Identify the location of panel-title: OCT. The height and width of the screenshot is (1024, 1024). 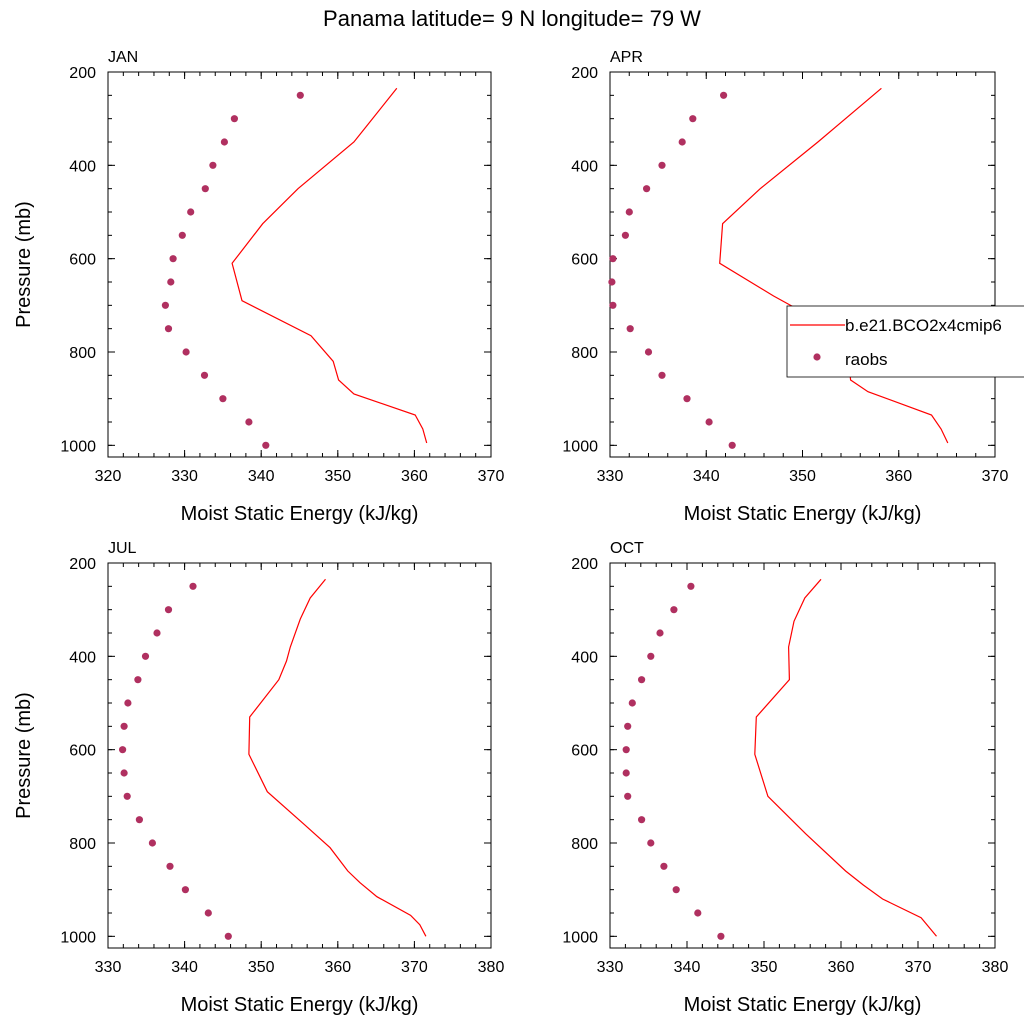
(627, 548).